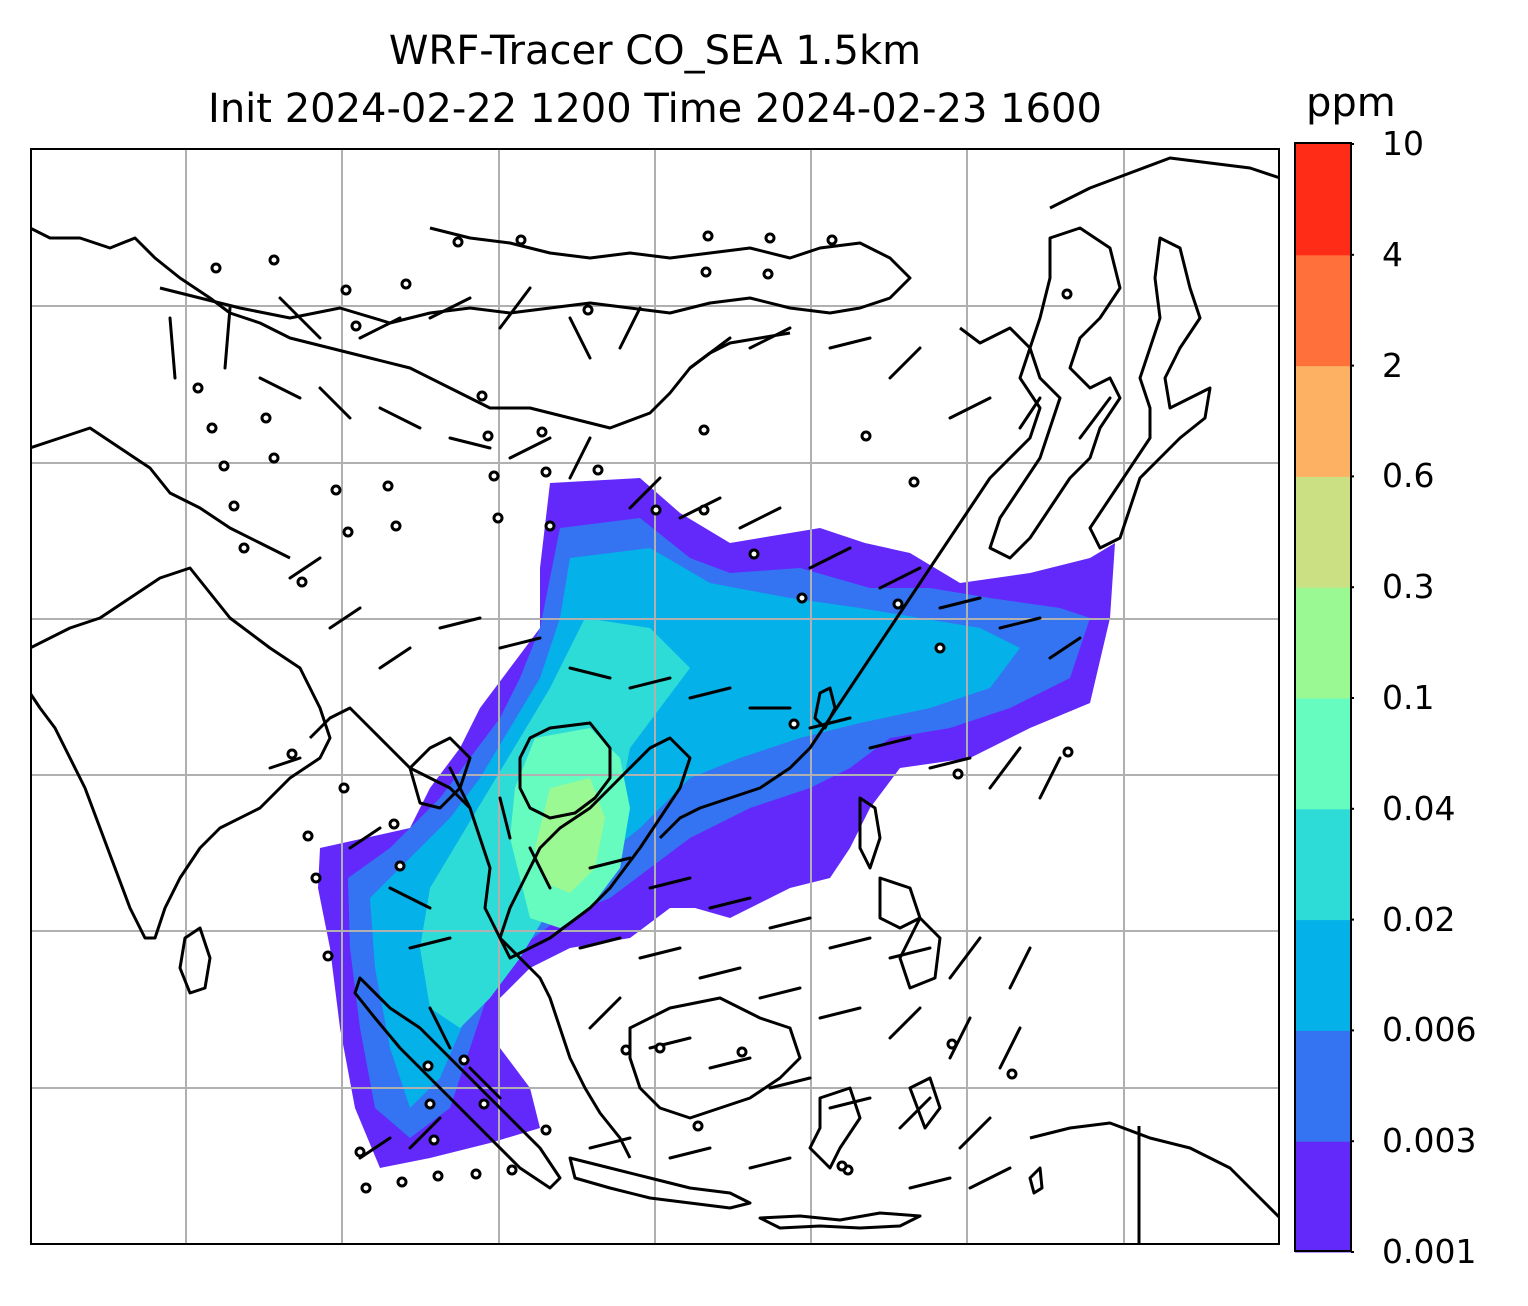 The image size is (1528, 1306). I want to click on colorbar-tick-label: 10, so click(1403, 143).